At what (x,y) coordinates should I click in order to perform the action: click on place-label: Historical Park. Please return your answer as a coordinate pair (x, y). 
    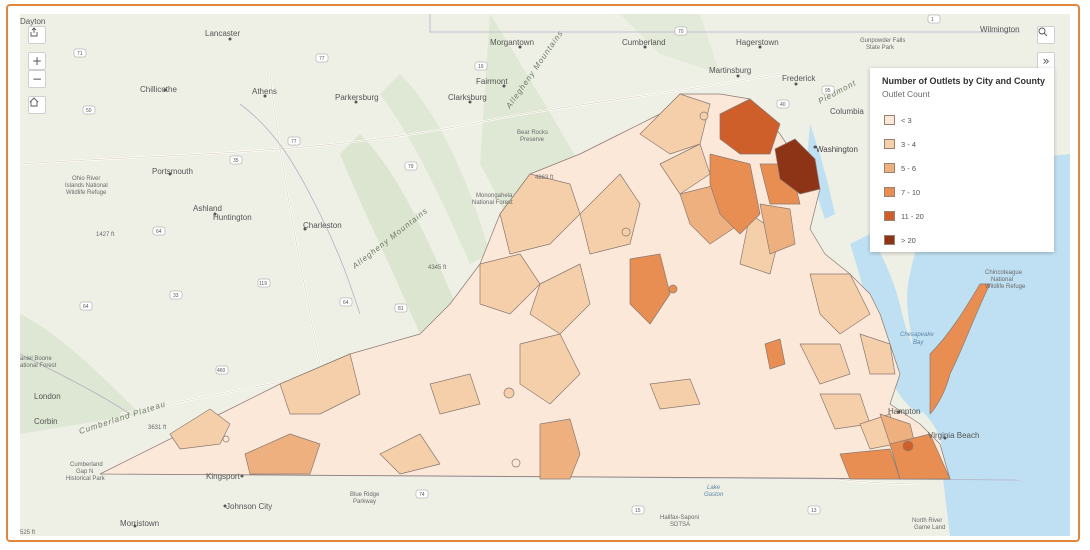
    Looking at the image, I should click on (86, 479).